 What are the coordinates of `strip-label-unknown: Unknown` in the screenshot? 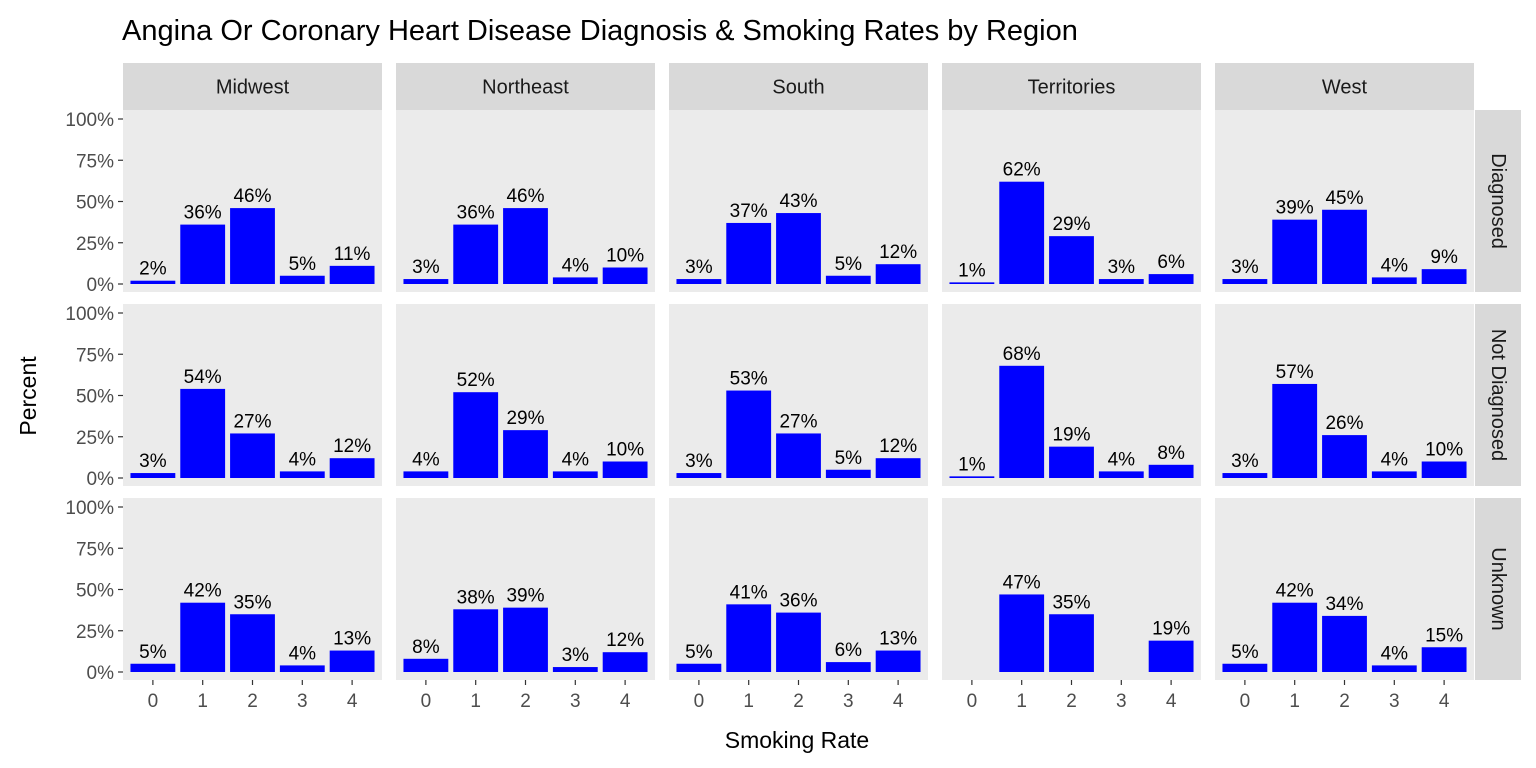 It's located at (1498, 588).